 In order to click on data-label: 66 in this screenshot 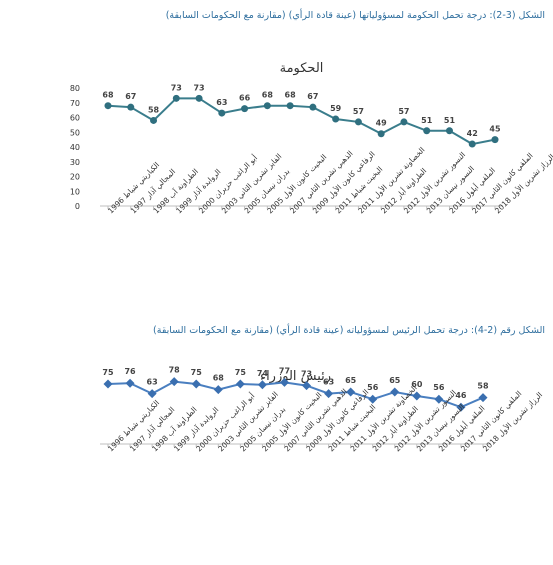, I will do `click(245, 98)`.